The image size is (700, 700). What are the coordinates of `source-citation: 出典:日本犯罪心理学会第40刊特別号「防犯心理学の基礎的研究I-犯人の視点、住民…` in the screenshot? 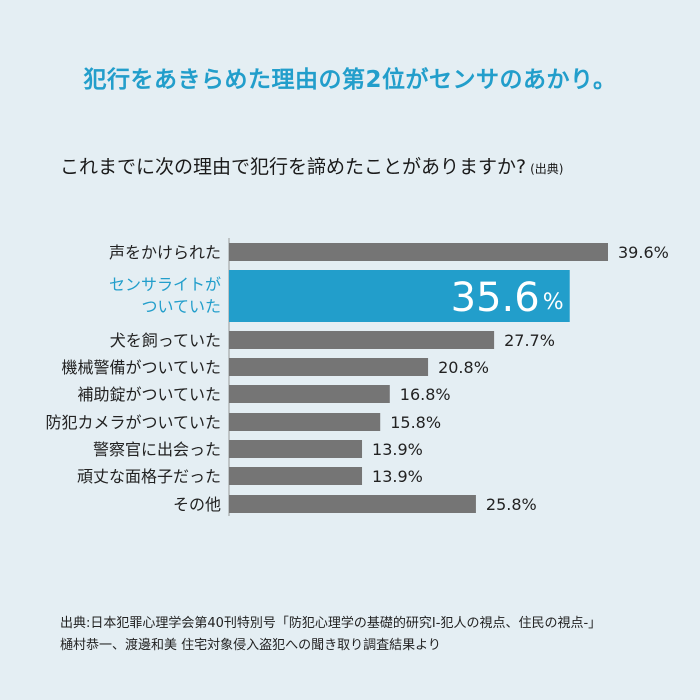 It's located at (370, 635).